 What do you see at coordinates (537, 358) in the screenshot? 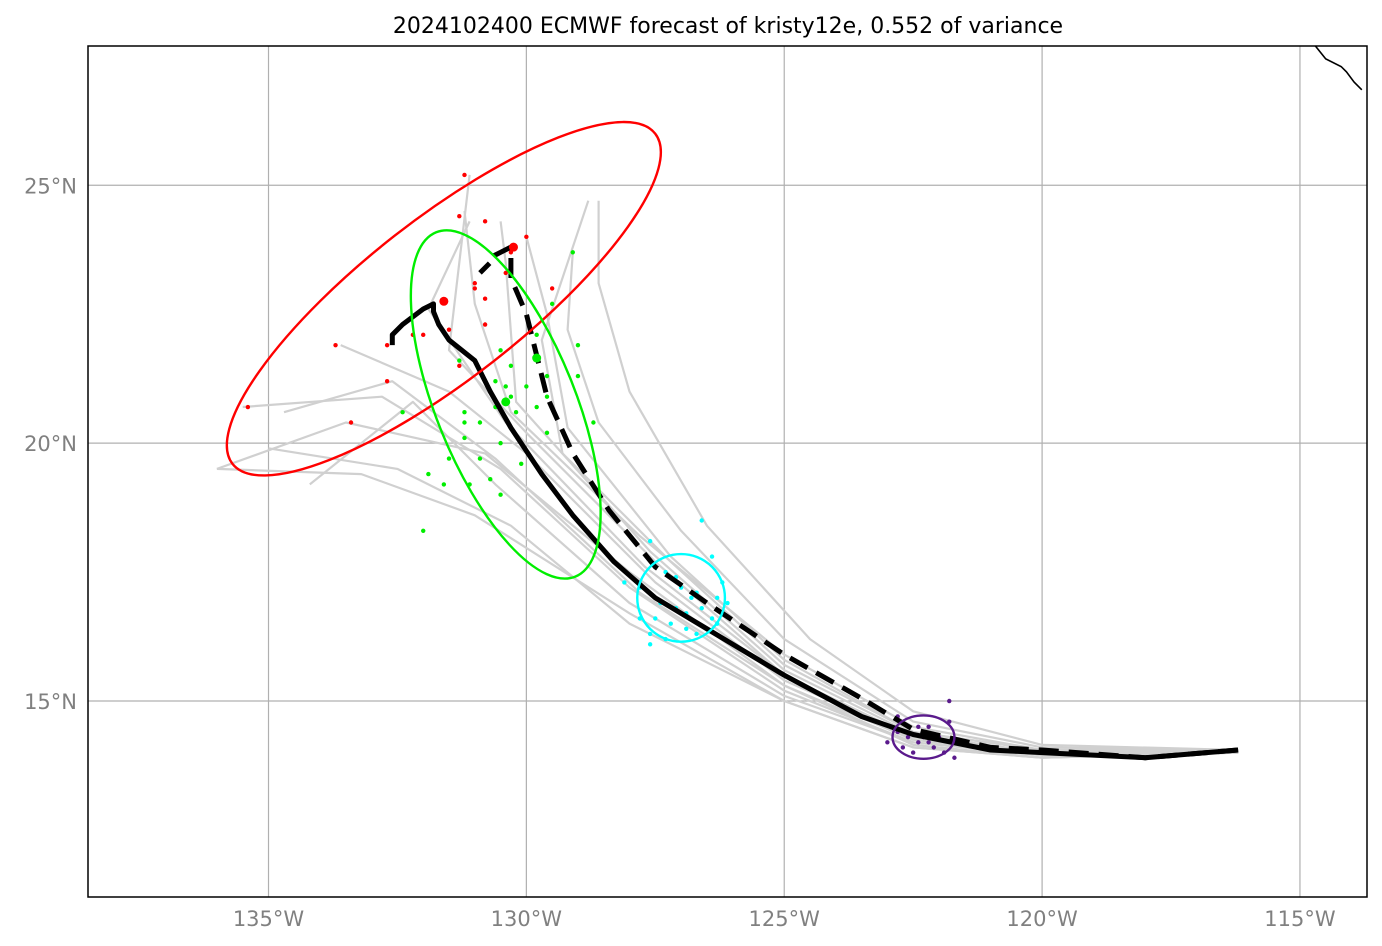
I see `green-center-point` at bounding box center [537, 358].